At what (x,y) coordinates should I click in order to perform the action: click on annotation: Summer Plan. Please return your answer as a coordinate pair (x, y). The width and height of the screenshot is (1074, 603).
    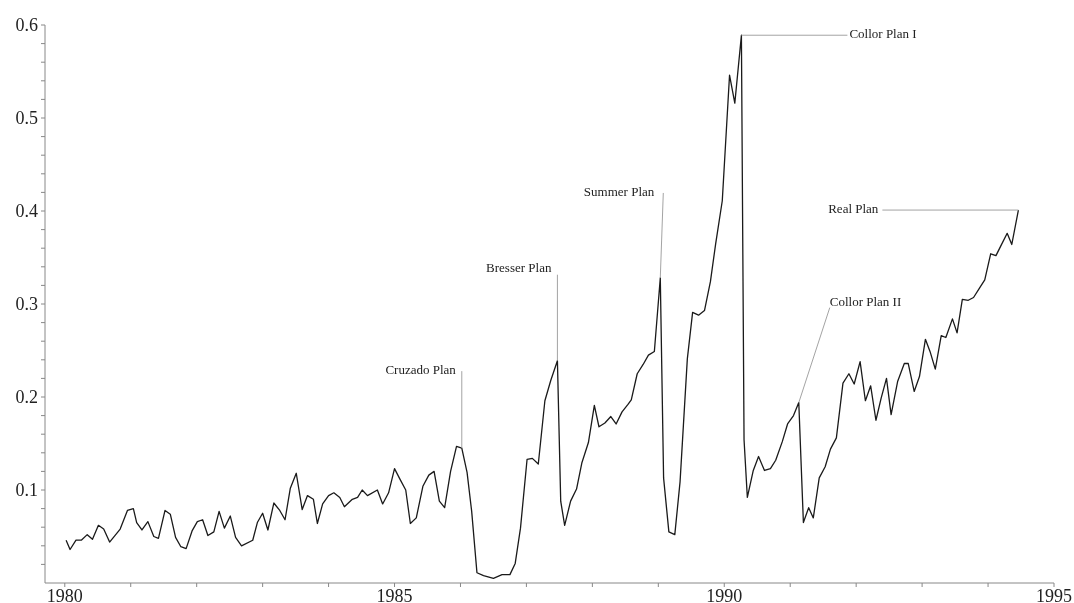
    Looking at the image, I should click on (619, 191).